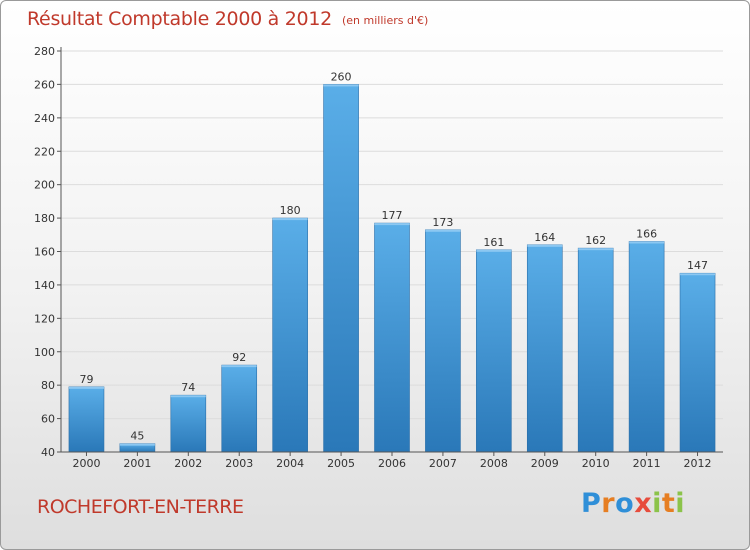 This screenshot has width=750, height=550. What do you see at coordinates (44, 252) in the screenshot?
I see `y-tick-label: 160` at bounding box center [44, 252].